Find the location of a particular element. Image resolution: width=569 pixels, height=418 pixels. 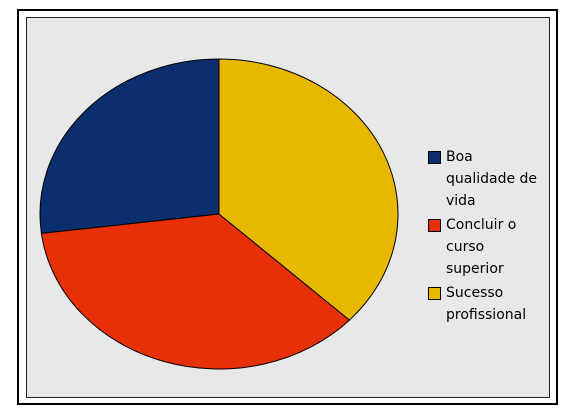

legend-item: Boa qualidade de vida is located at coordinates (487, 179).